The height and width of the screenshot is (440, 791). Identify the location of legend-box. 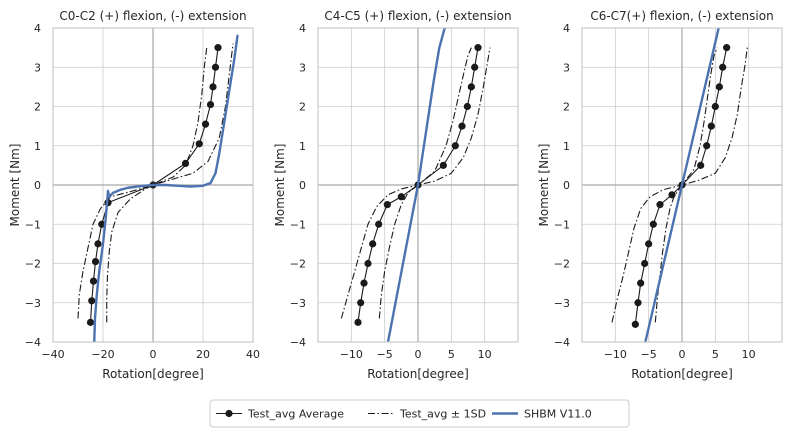
(419, 413).